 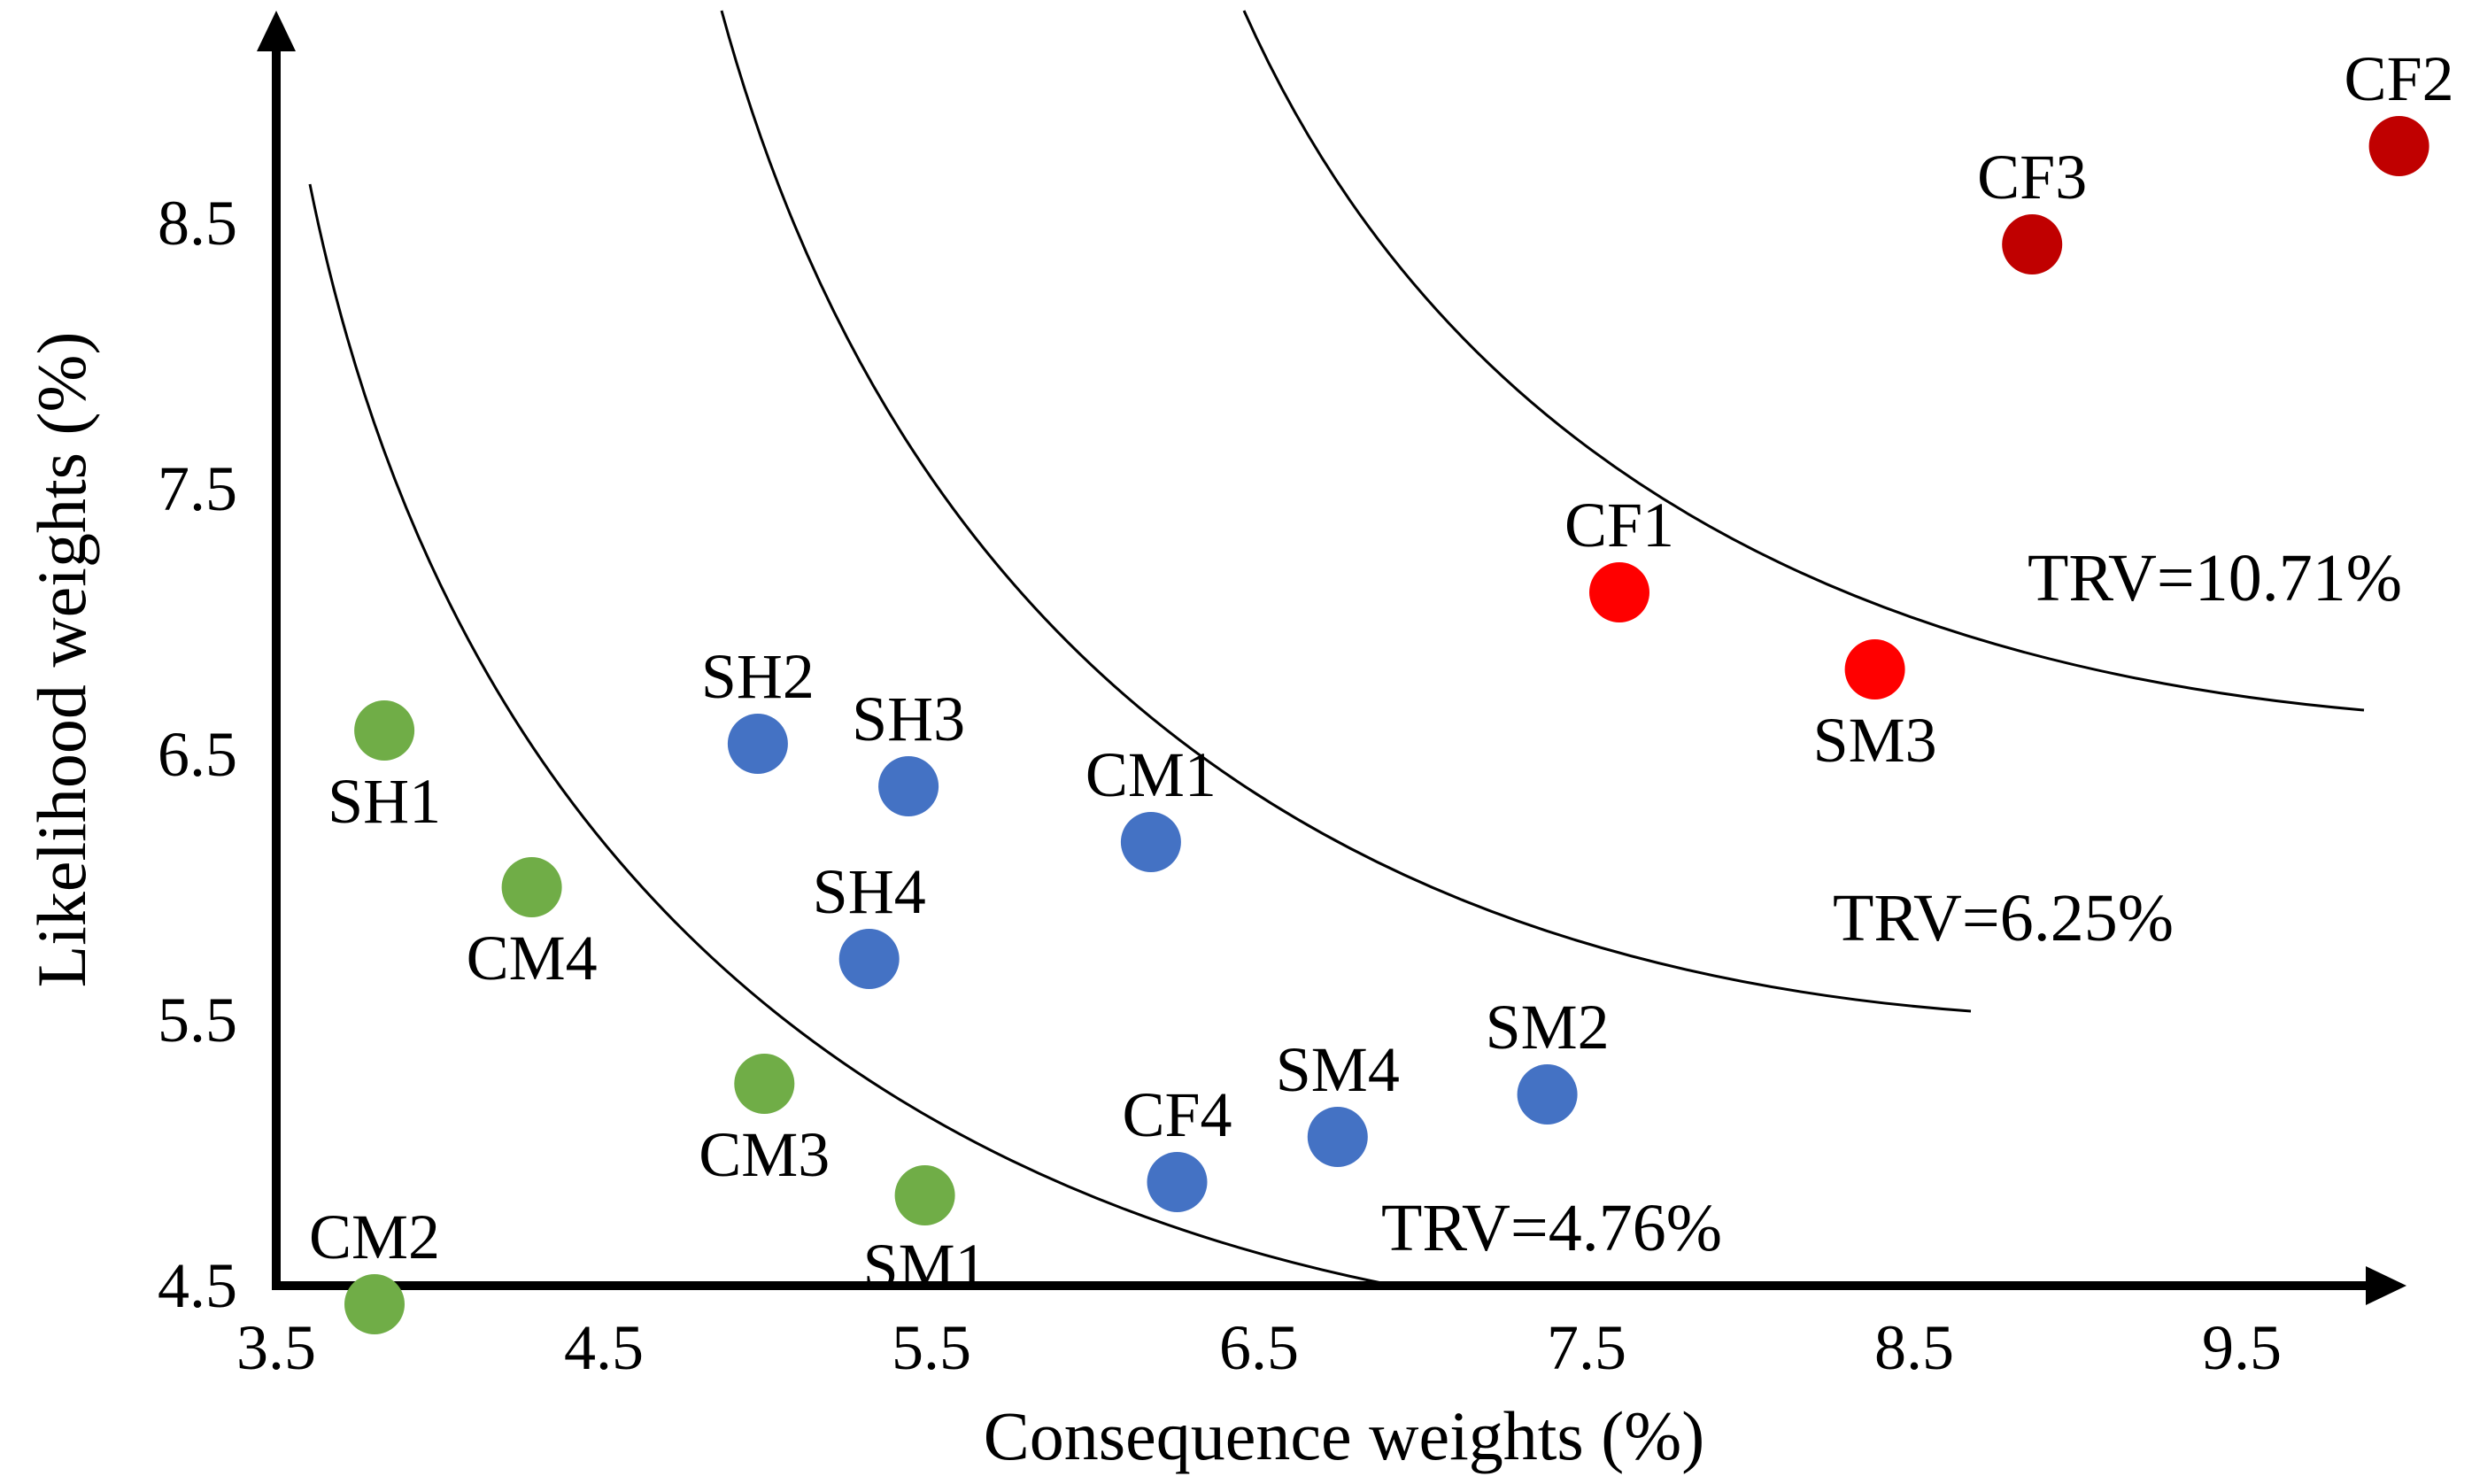 I want to click on point-label: CM1, so click(x=1151, y=774).